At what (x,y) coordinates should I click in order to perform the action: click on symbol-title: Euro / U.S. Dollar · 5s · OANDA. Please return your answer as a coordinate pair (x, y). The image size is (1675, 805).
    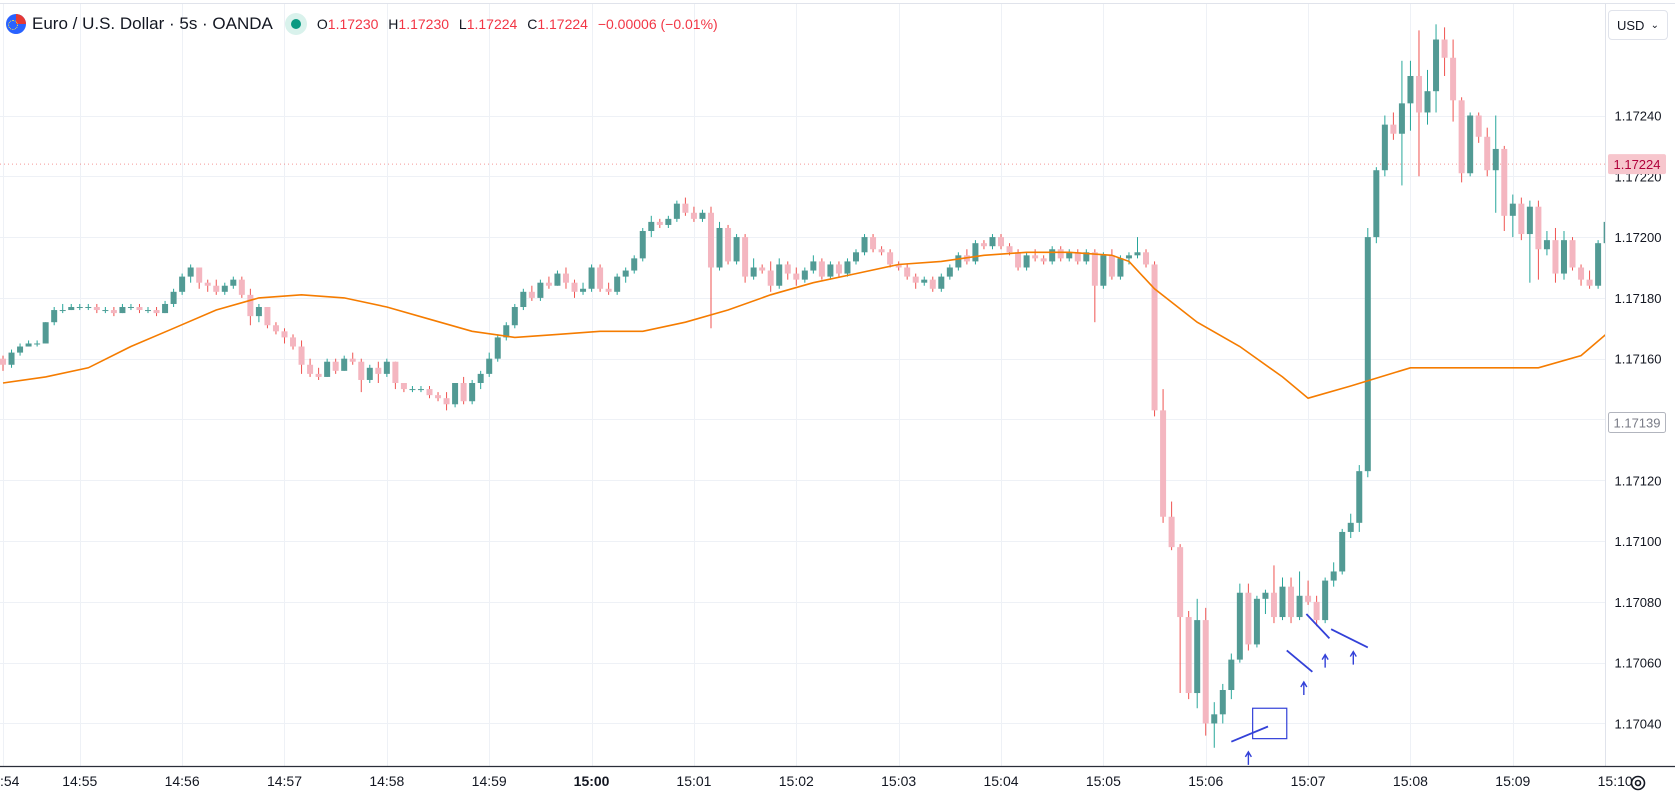
    Looking at the image, I should click on (152, 23).